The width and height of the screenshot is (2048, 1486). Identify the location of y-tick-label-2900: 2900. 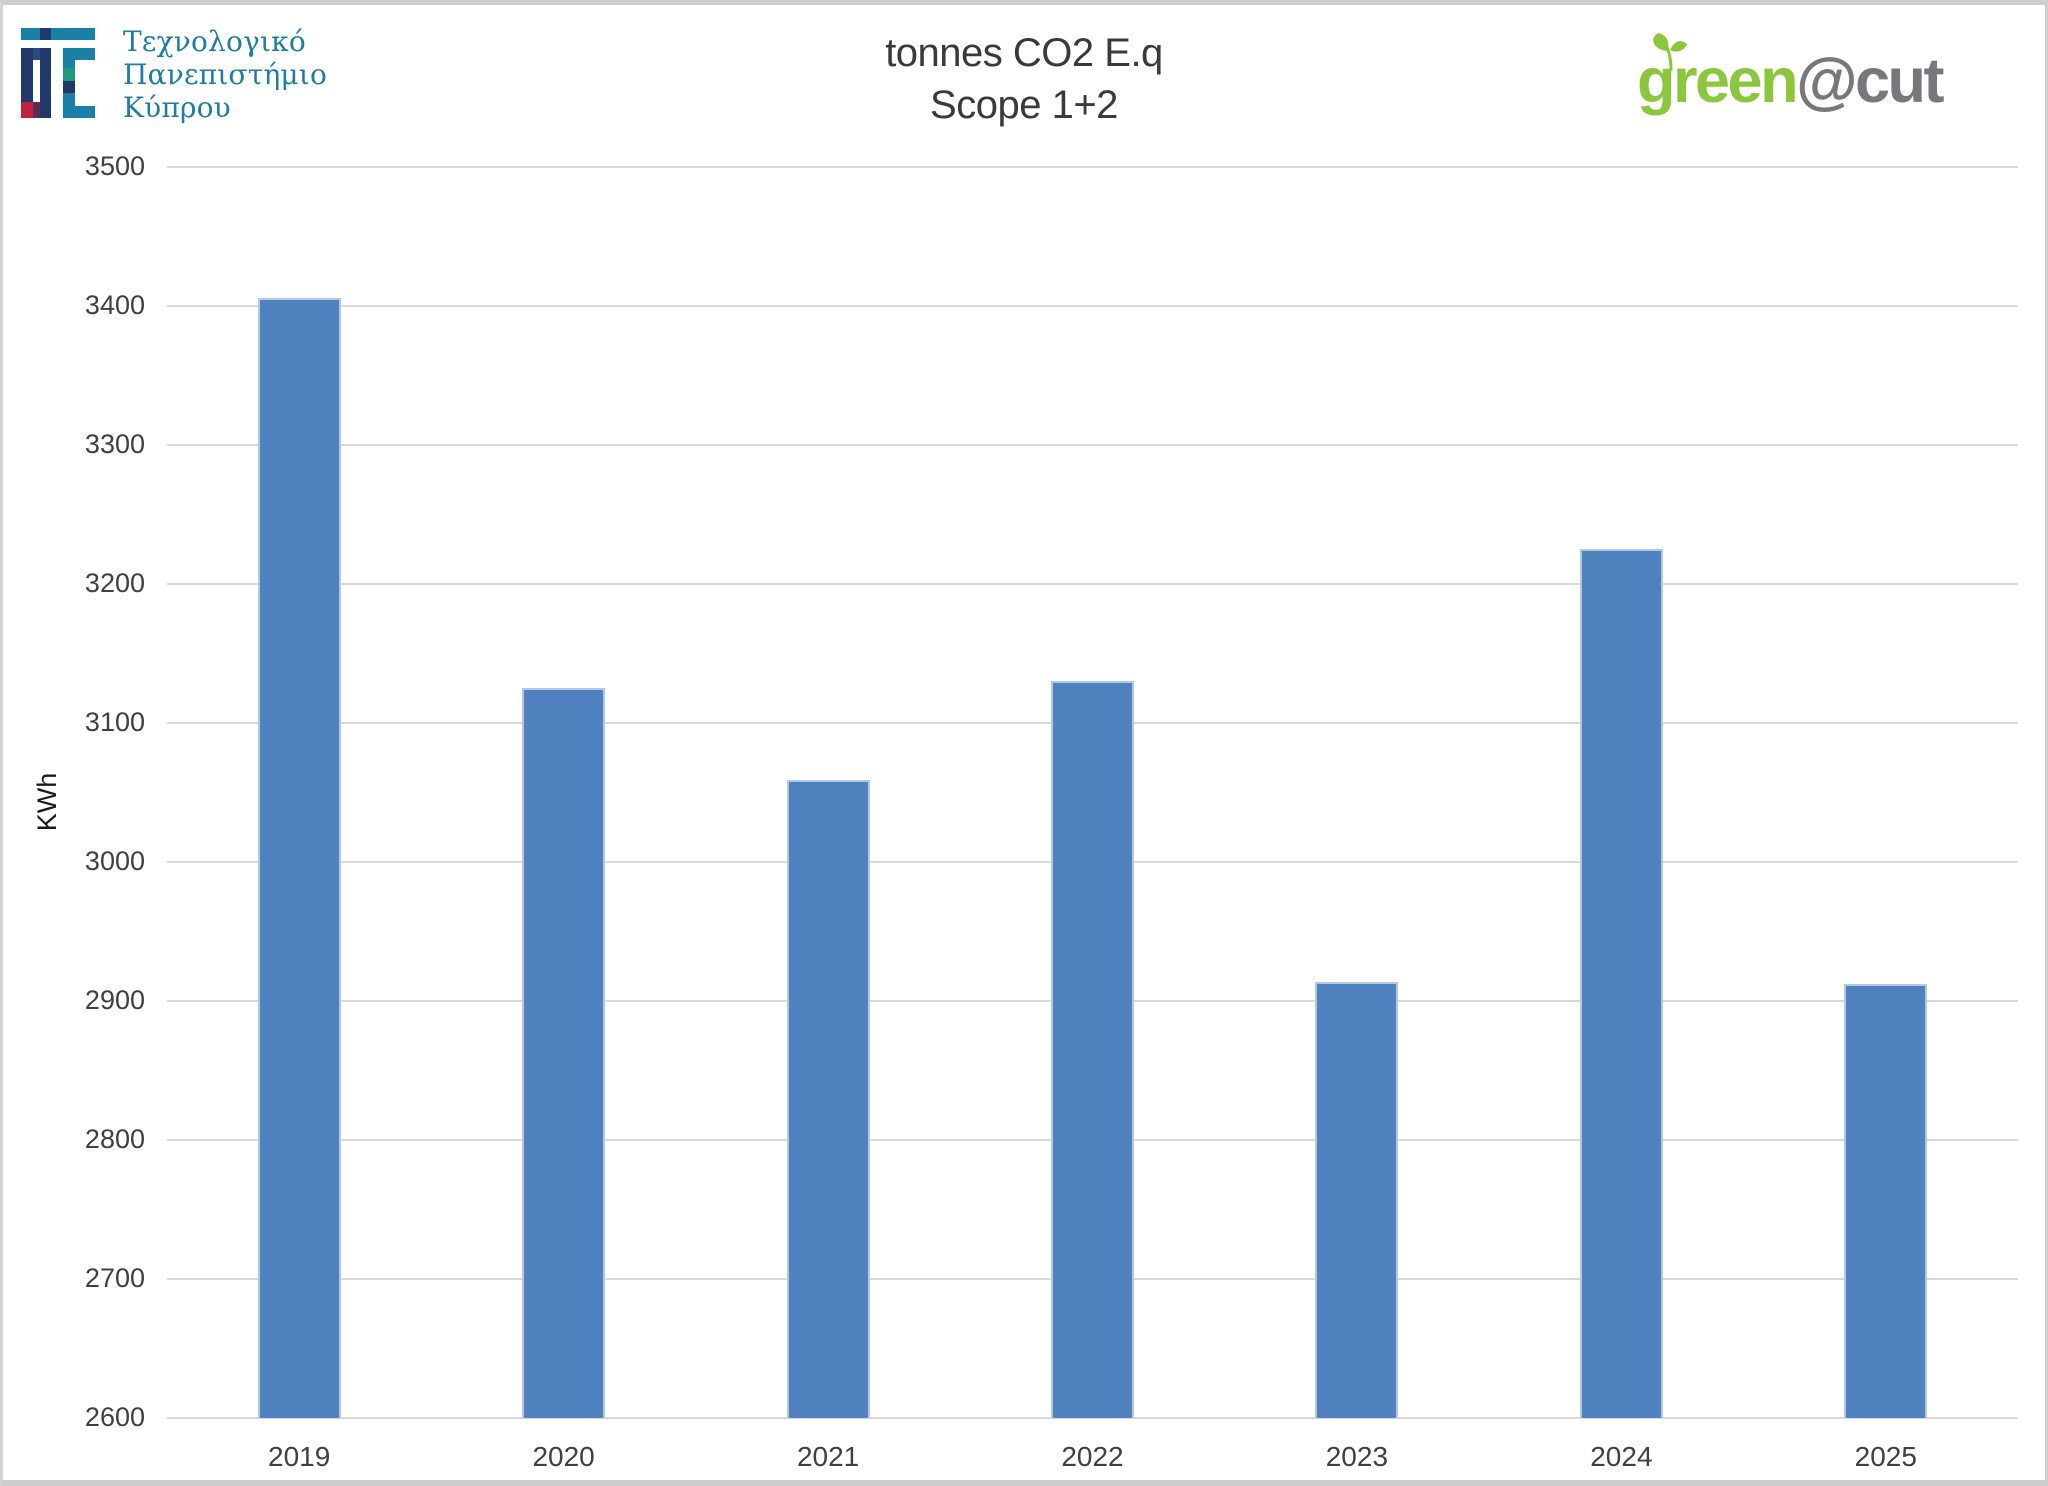
(114, 1000).